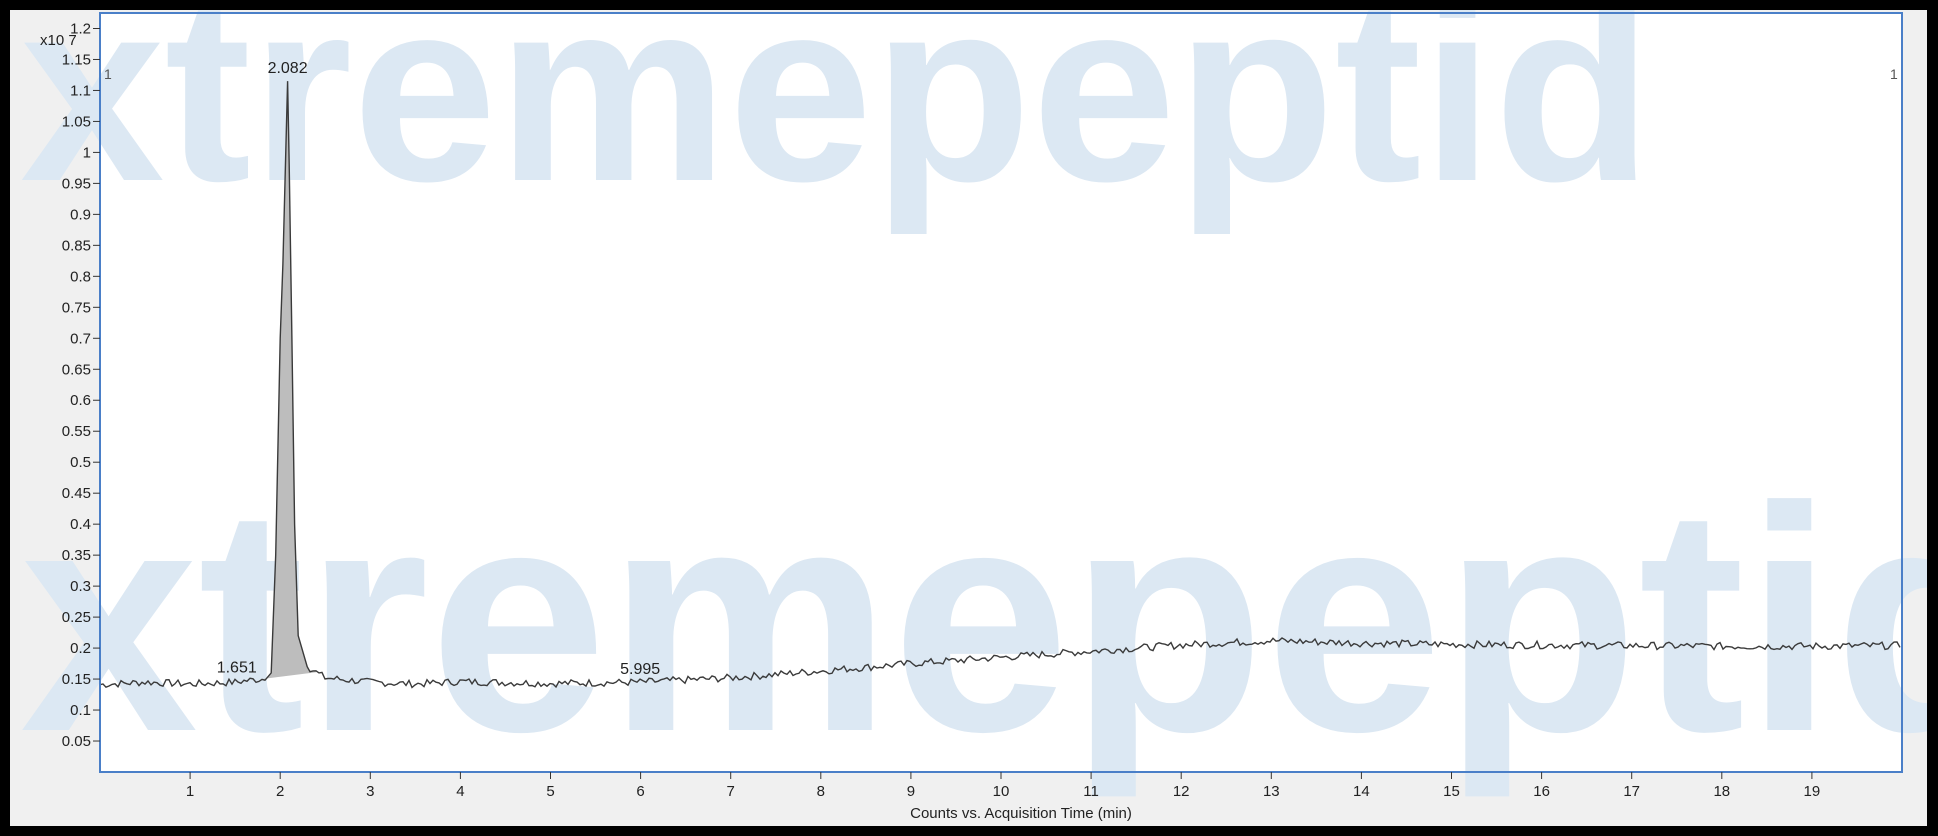 The height and width of the screenshot is (836, 1938). Describe the element at coordinates (288, 68) in the screenshot. I see `peak-label: 2.082` at that location.